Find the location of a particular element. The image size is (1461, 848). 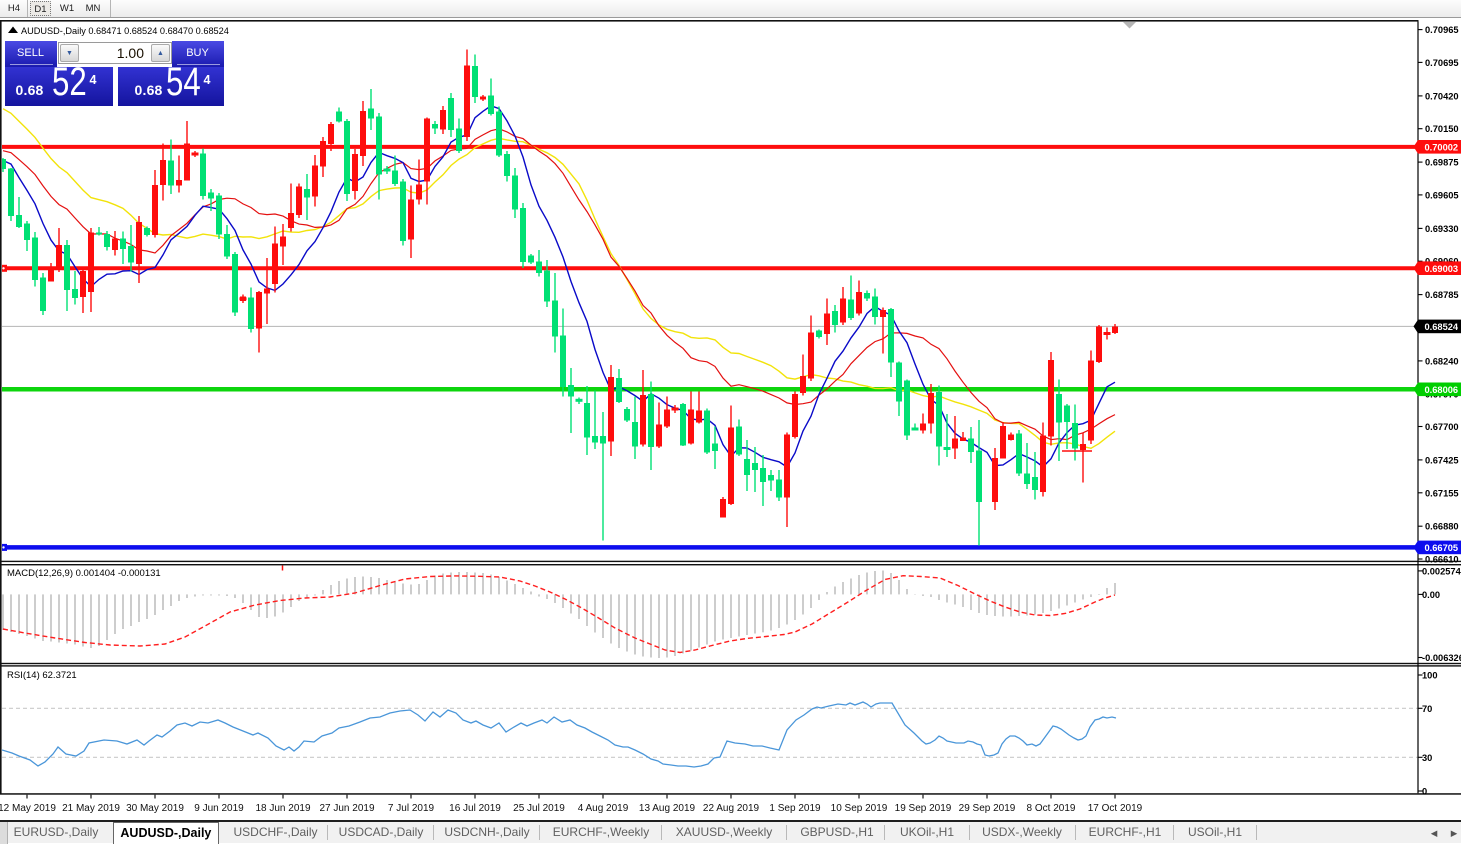

svg-text: 0.69330 is located at coordinates (1442, 229).